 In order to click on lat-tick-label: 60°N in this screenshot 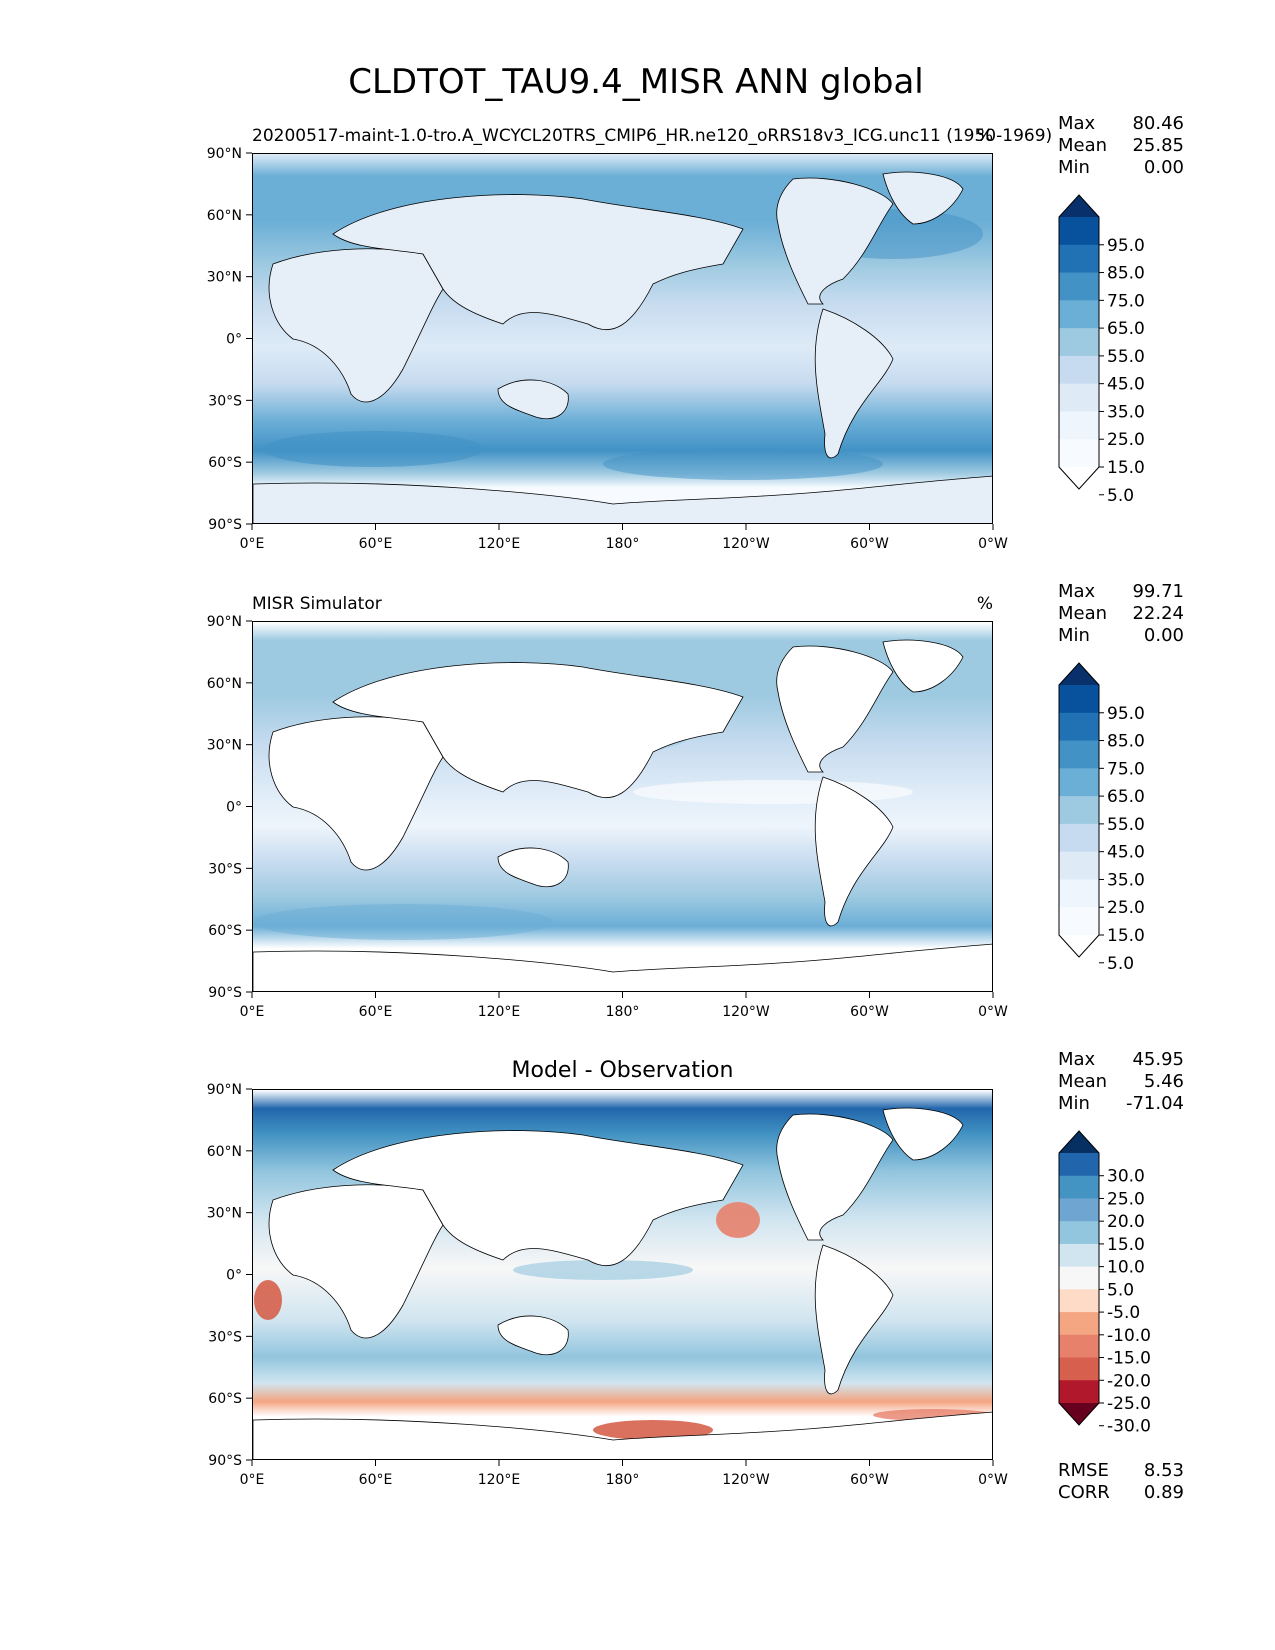, I will do `click(224, 216)`.